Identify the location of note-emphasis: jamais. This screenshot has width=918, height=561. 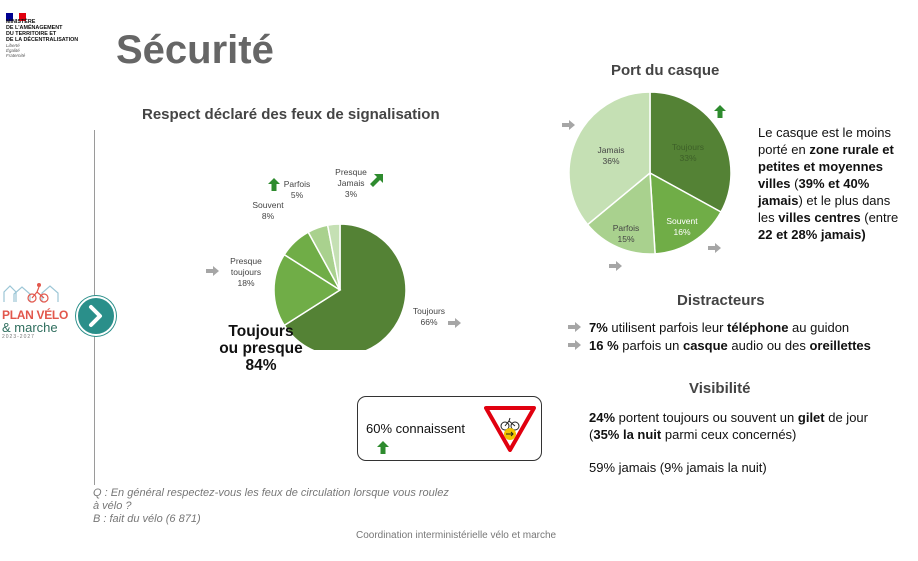
(778, 200).